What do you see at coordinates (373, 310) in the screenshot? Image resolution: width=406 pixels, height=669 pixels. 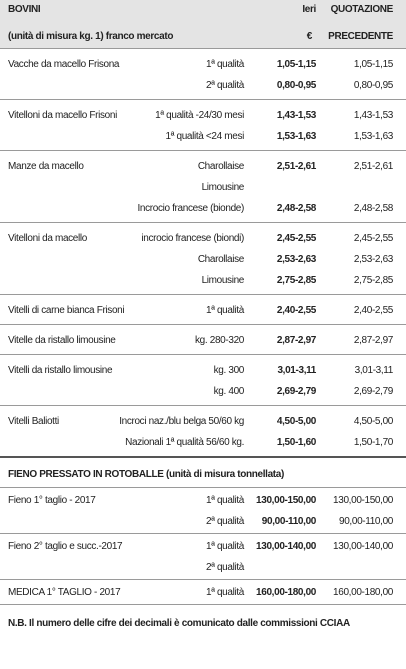 I see `price-previous: 2,40-2,55` at bounding box center [373, 310].